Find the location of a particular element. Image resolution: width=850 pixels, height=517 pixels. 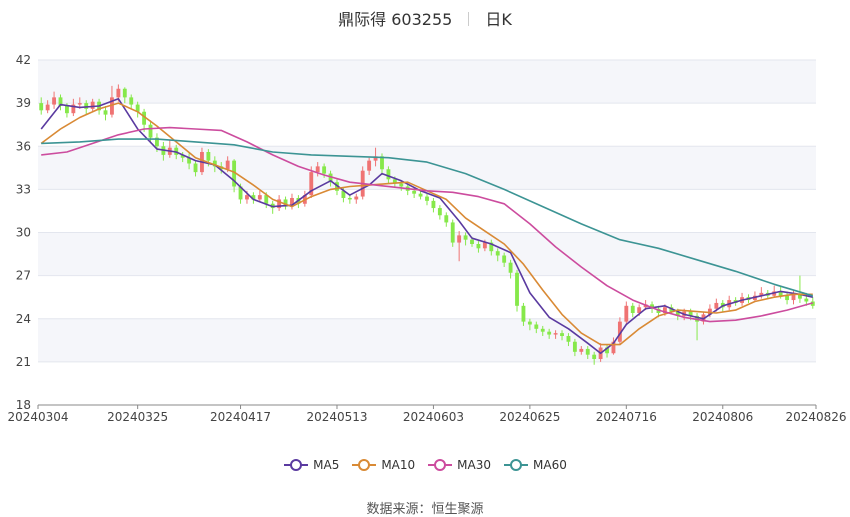

chart-title: 鼎际得 603255 日K is located at coordinates (425, 18).